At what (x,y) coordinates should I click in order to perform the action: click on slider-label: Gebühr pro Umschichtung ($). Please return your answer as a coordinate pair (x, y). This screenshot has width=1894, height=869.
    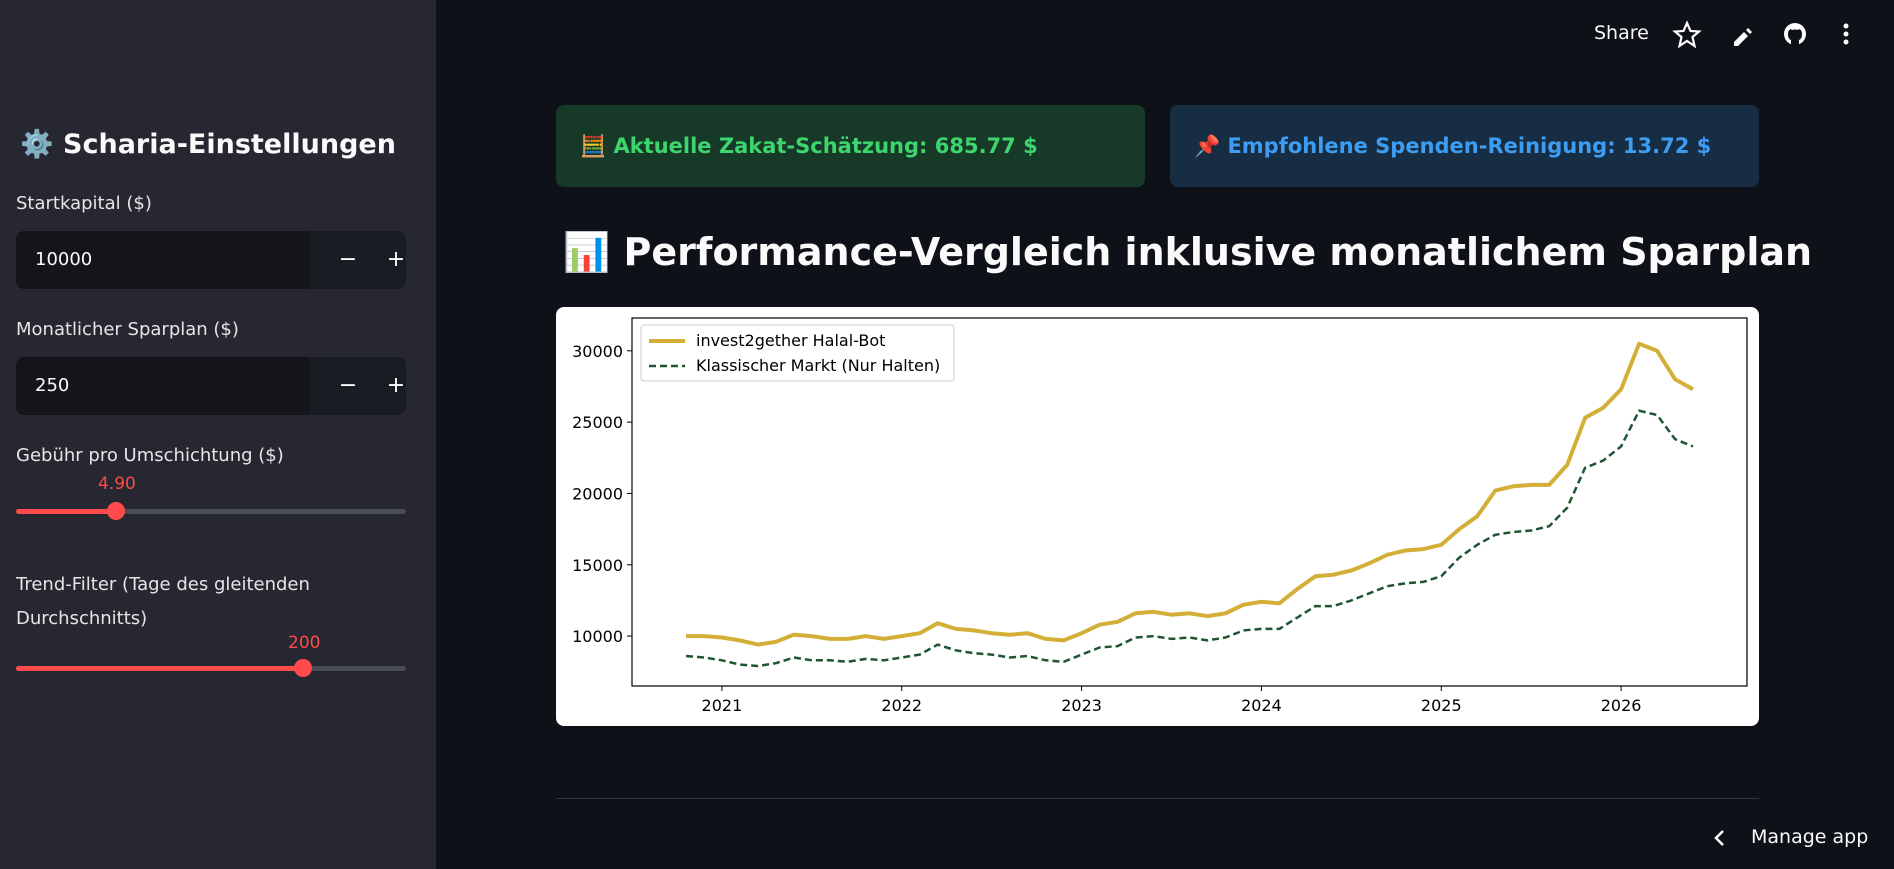
    Looking at the image, I should click on (150, 455).